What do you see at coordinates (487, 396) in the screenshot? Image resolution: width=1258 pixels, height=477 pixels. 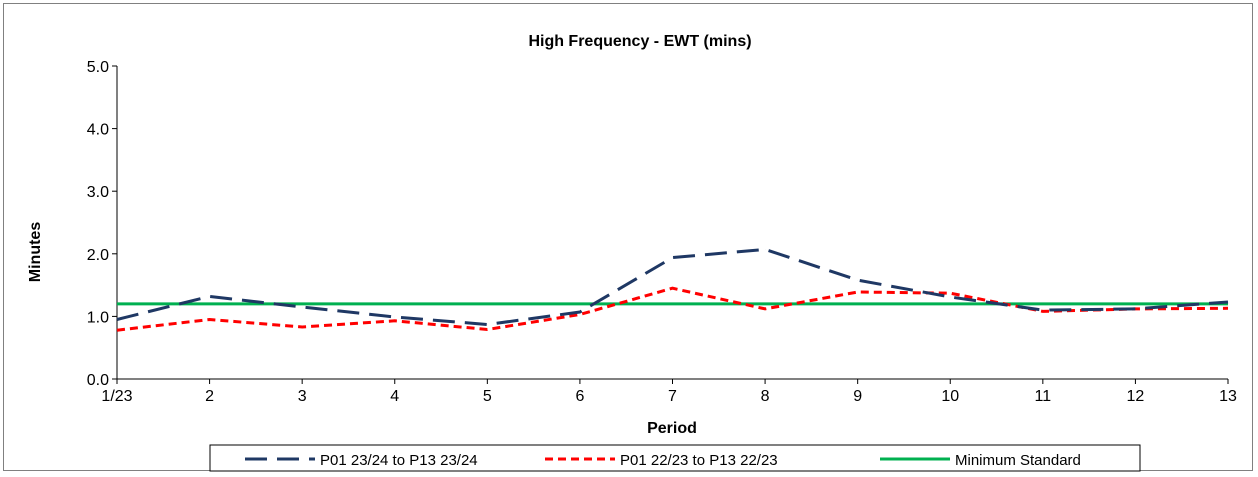 I see `x-tick-label: 5` at bounding box center [487, 396].